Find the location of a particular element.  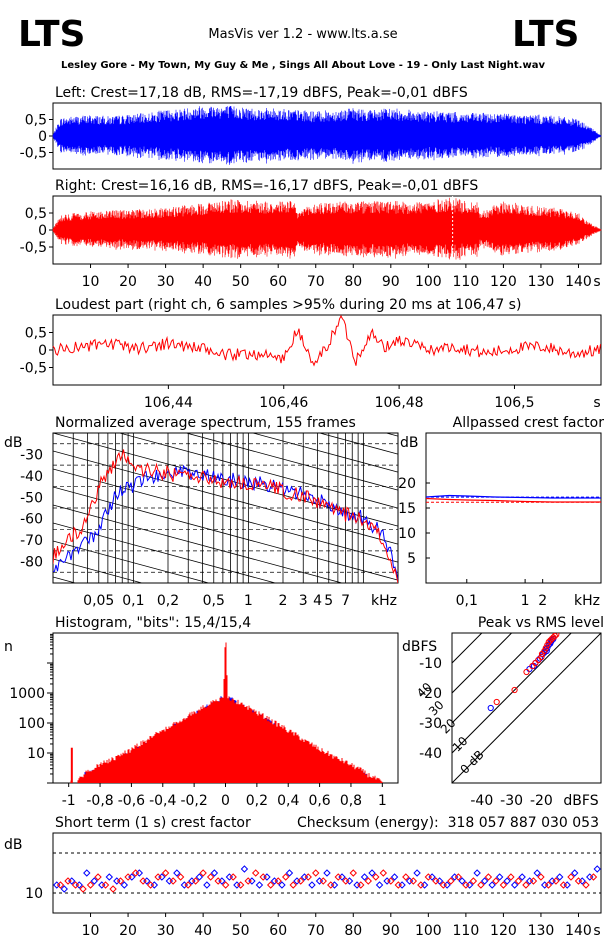

allpassed-ytick-label: 20 is located at coordinates (407, 484).